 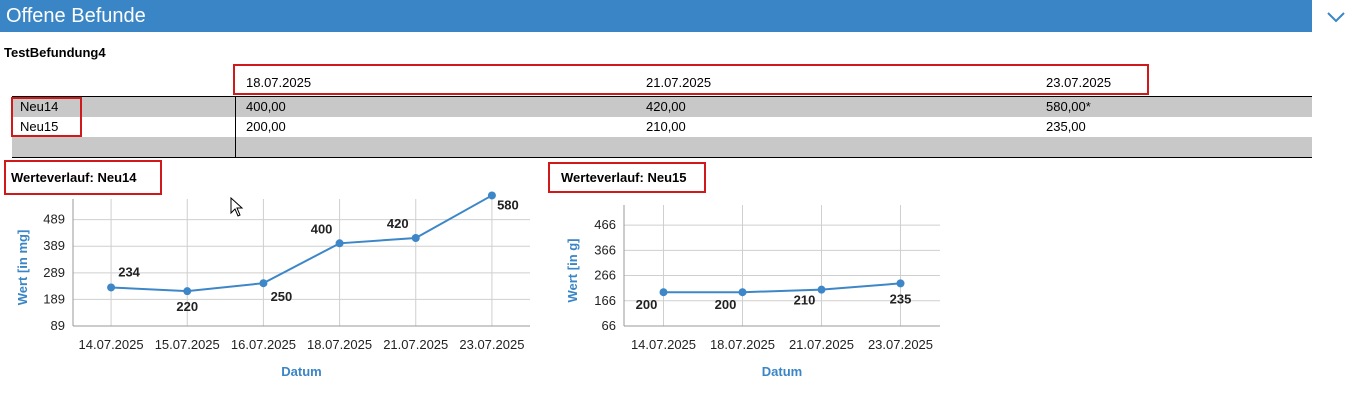 What do you see at coordinates (54, 219) in the screenshot?
I see `y-tick-label: 489` at bounding box center [54, 219].